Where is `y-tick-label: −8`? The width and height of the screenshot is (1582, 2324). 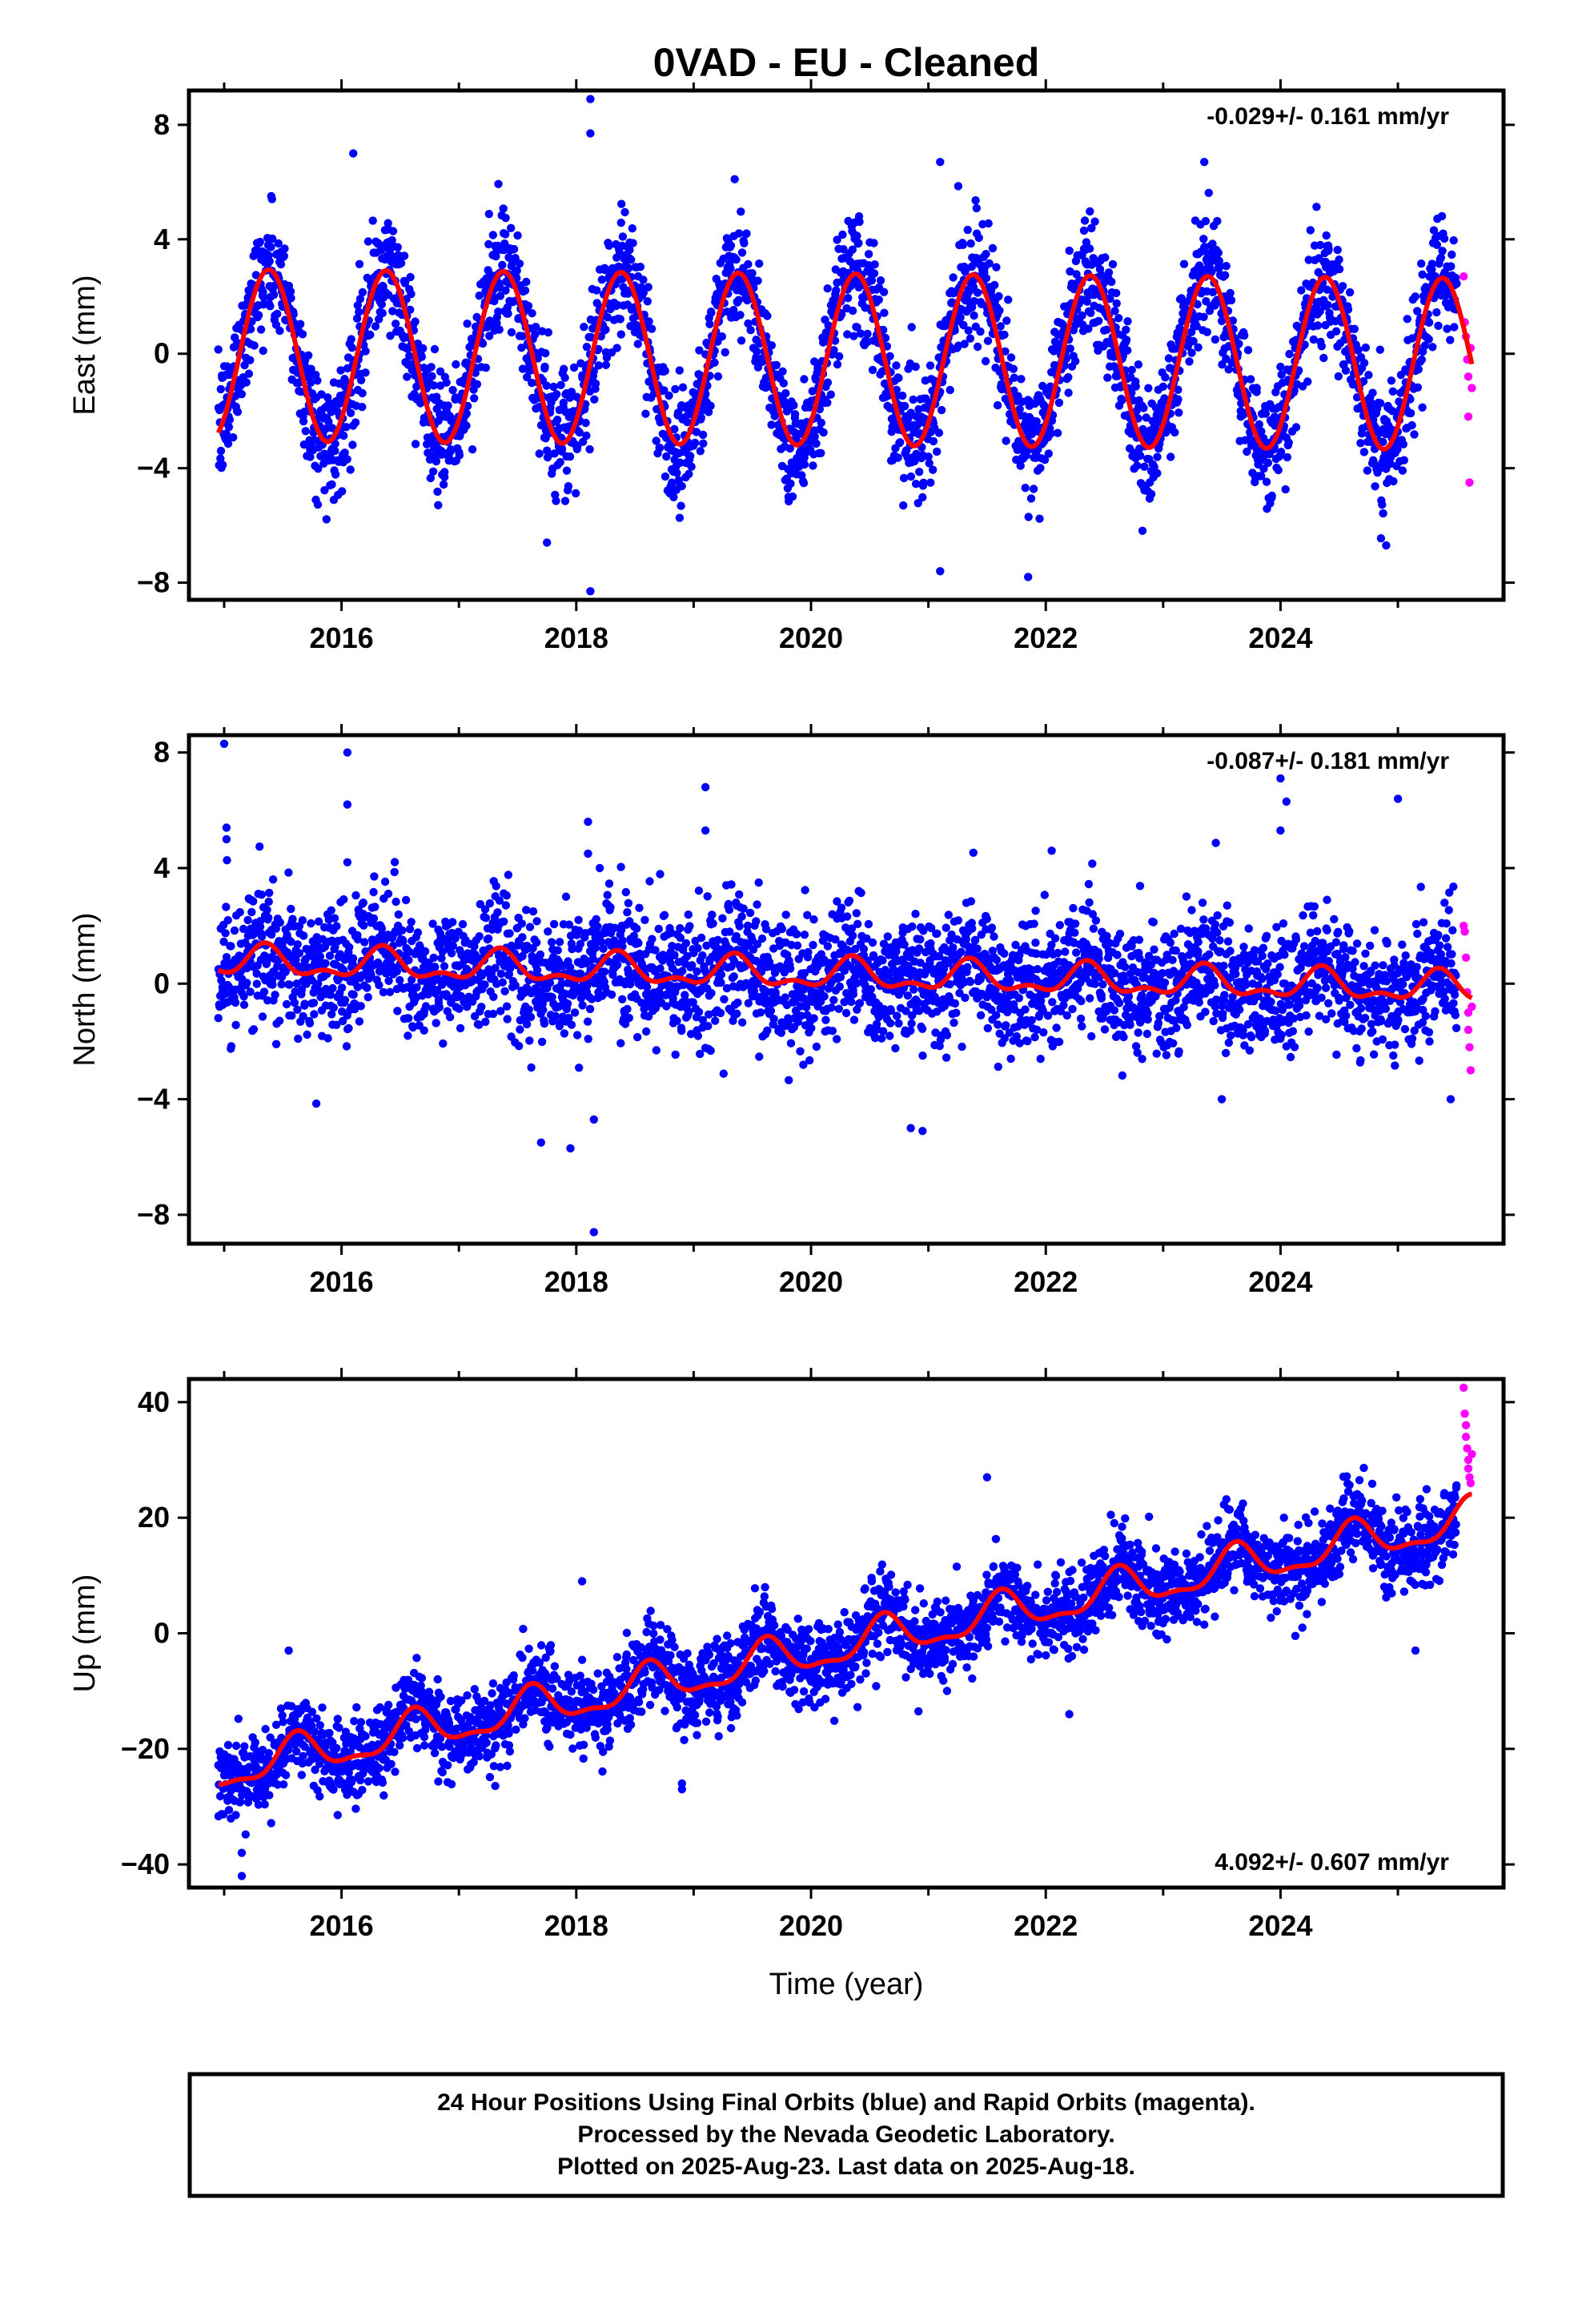 y-tick-label: −8 is located at coordinates (154, 1214).